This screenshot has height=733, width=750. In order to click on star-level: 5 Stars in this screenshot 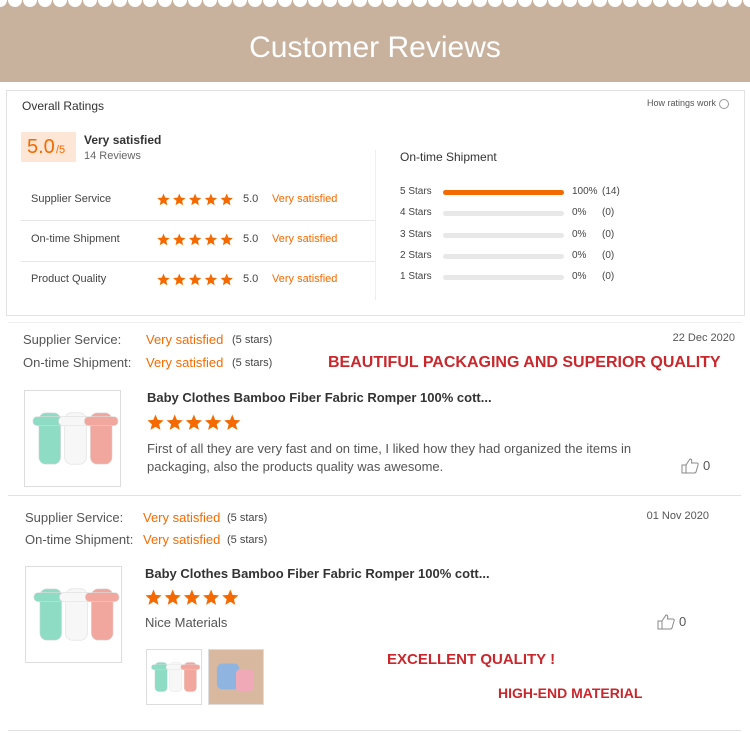, I will do `click(416, 191)`.